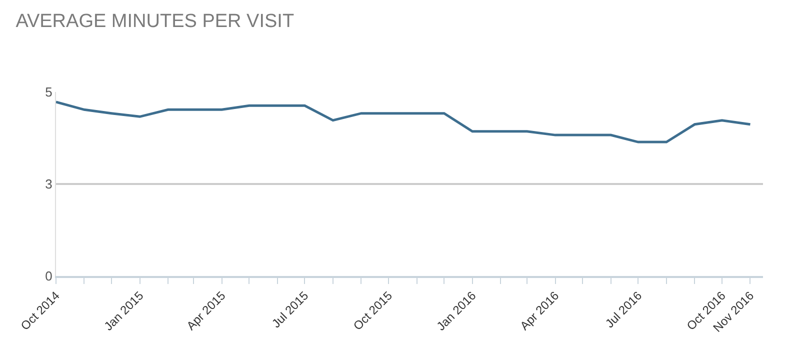 The height and width of the screenshot is (347, 785). I want to click on chart-title: AVERAGE MINUTES PER VISIT, so click(155, 21).